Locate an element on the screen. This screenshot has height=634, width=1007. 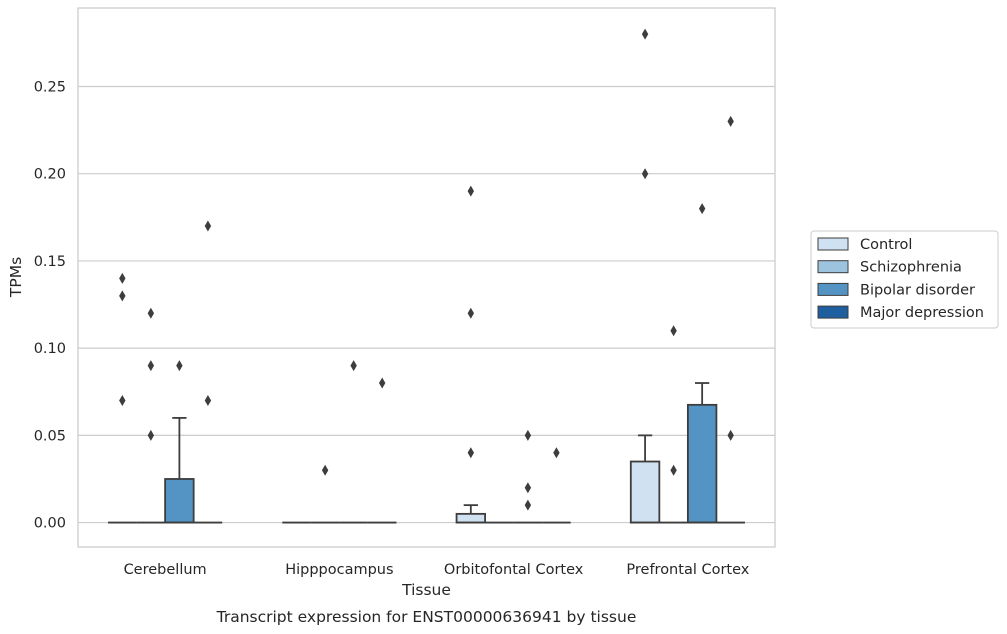
x-tick-label: Cerebellum is located at coordinates (165, 570).